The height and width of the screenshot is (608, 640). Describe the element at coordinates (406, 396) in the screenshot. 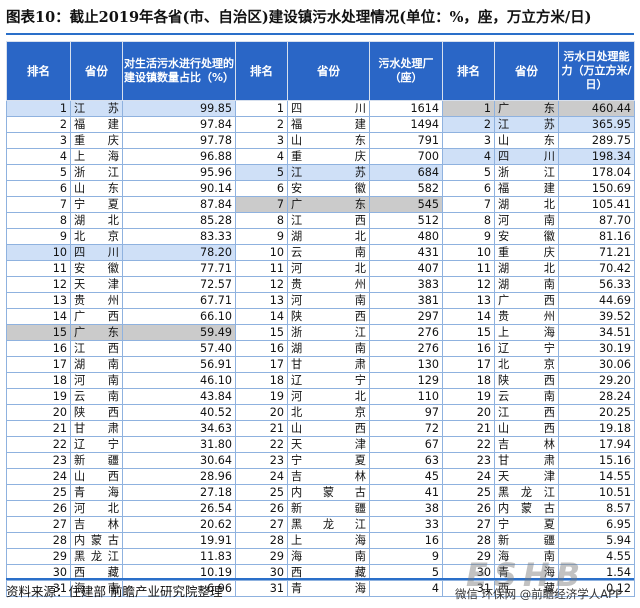

I see `value-cell: 110` at that location.